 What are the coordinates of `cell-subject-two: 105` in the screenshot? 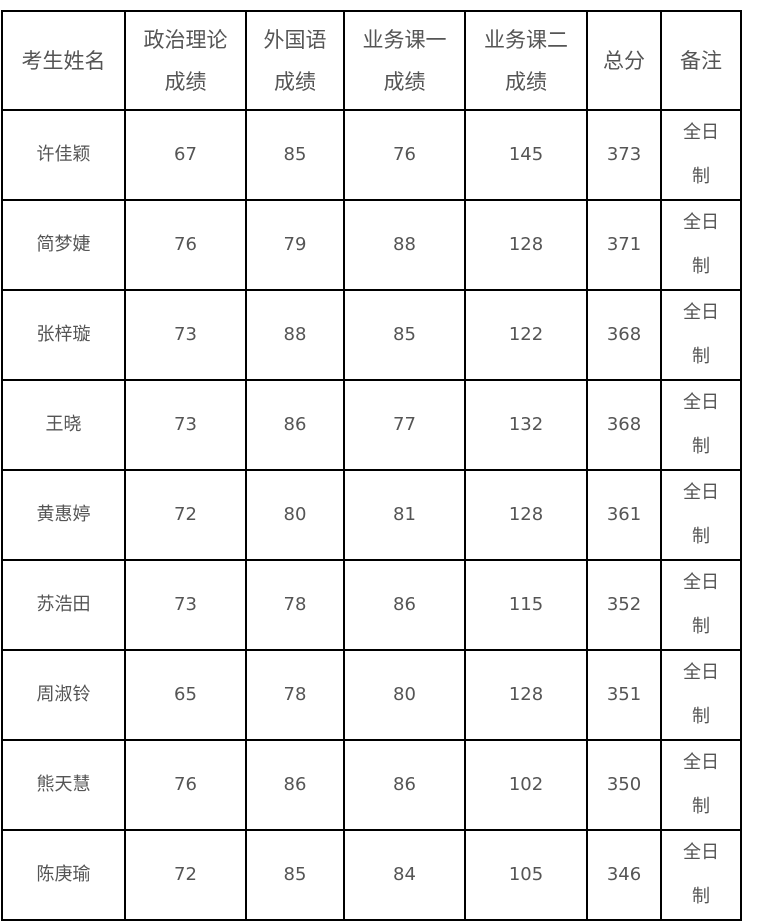 It's located at (526, 875).